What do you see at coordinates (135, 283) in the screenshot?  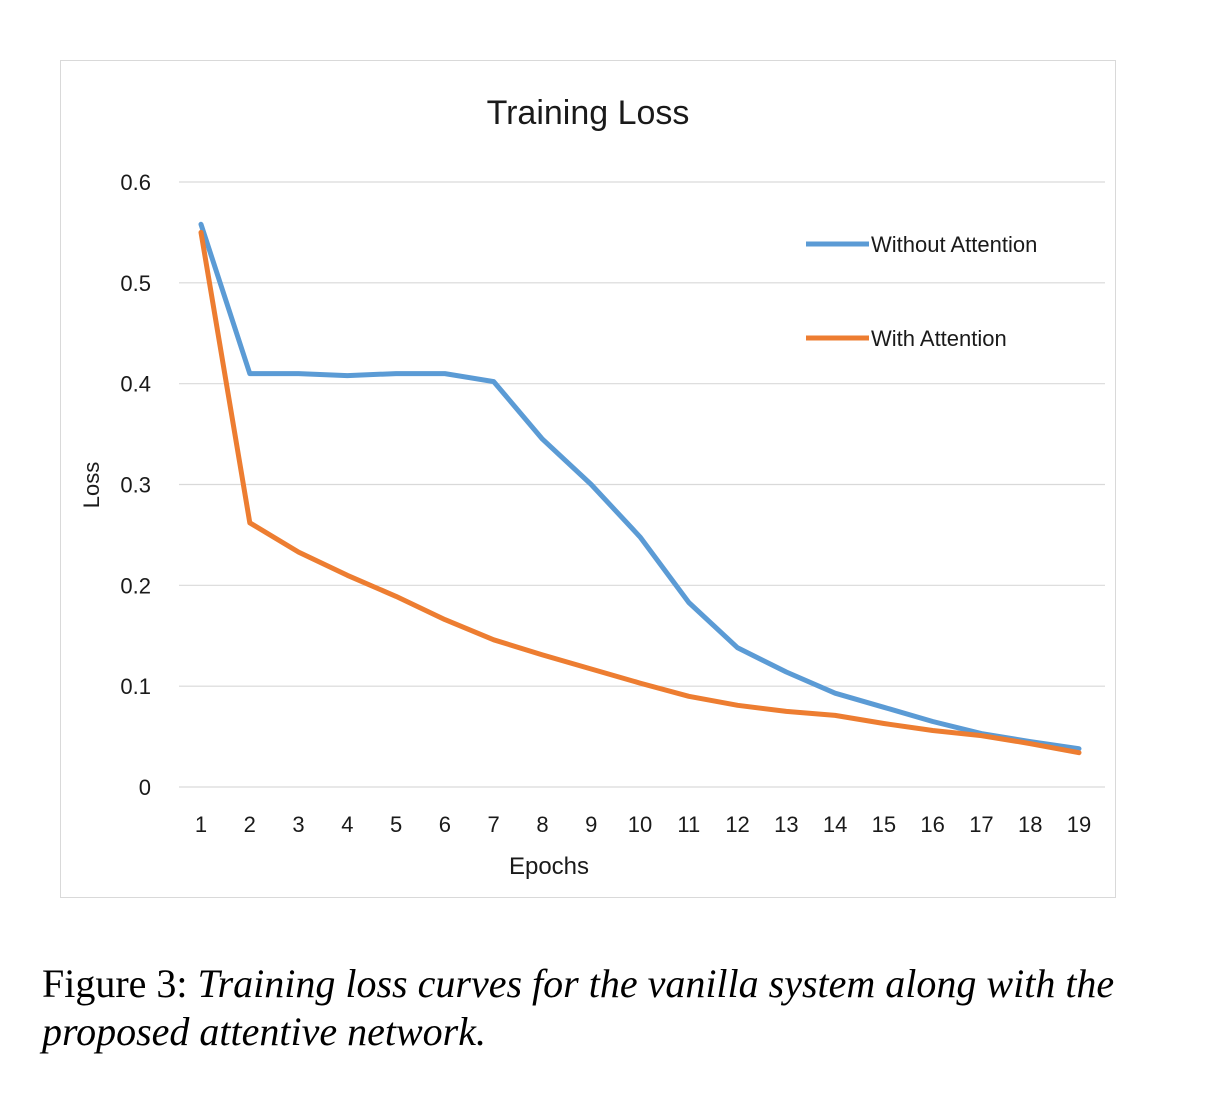 I see `y-tick-label: 0.5` at bounding box center [135, 283].